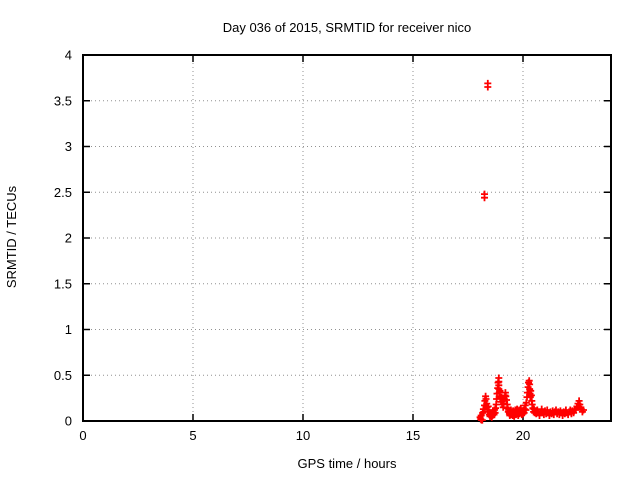 This screenshot has height=480, width=640. What do you see at coordinates (68, 421) in the screenshot?
I see `y-tick-label: 0` at bounding box center [68, 421].